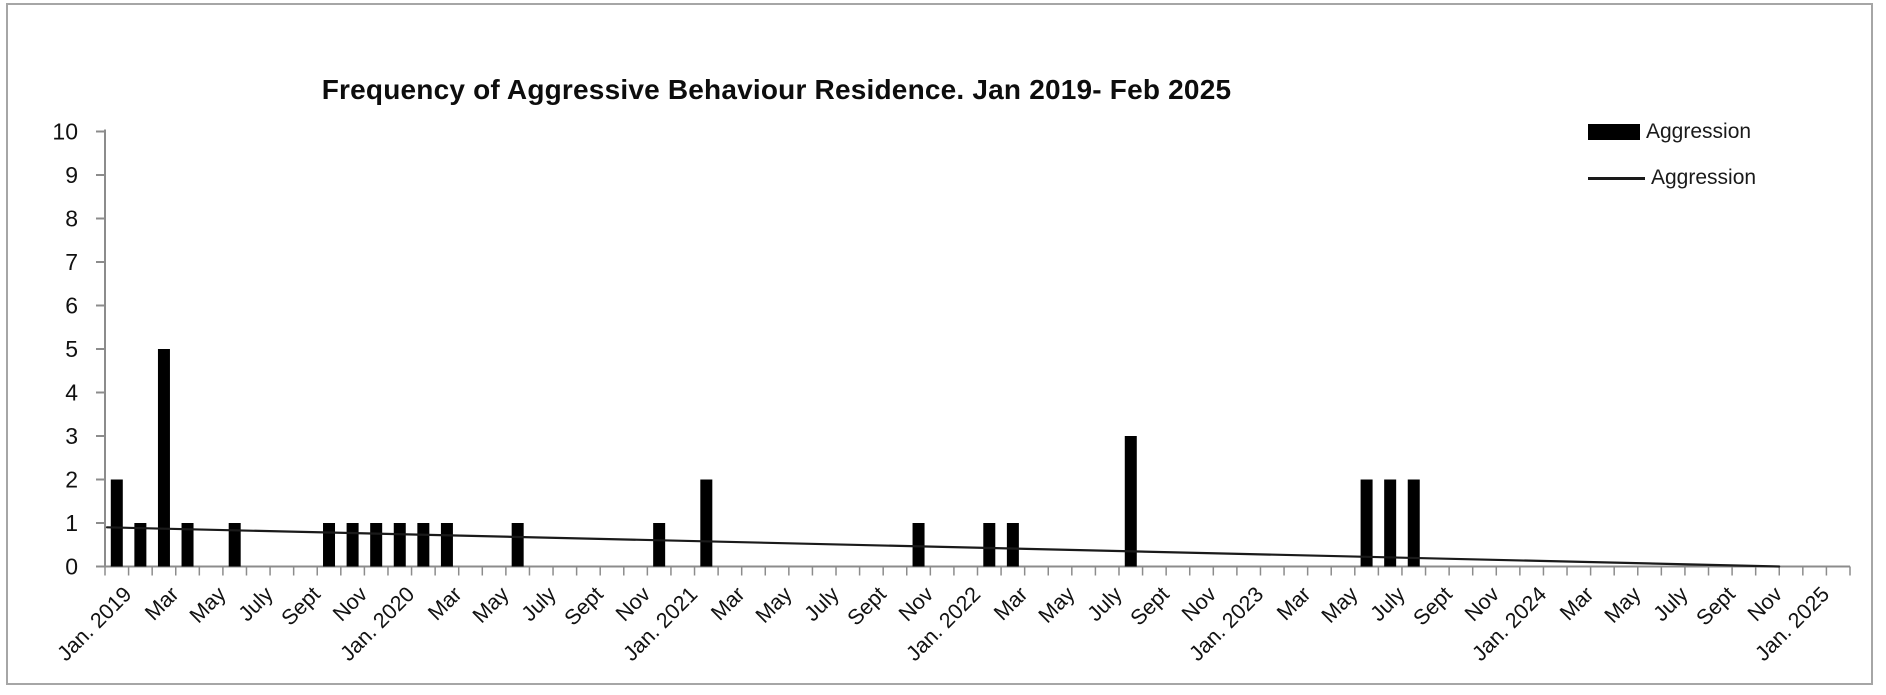 The width and height of the screenshot is (1886, 695). Describe the element at coordinates (943, 547) in the screenshot. I see `aggression-trendline` at that location.